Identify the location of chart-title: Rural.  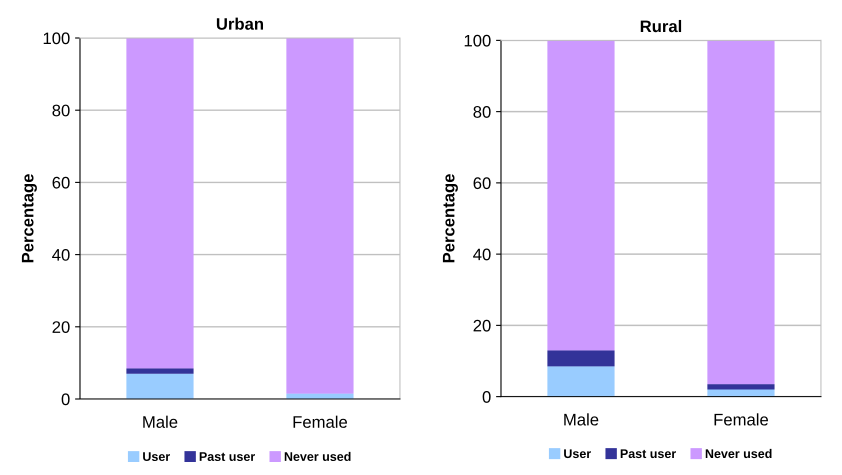
(661, 26).